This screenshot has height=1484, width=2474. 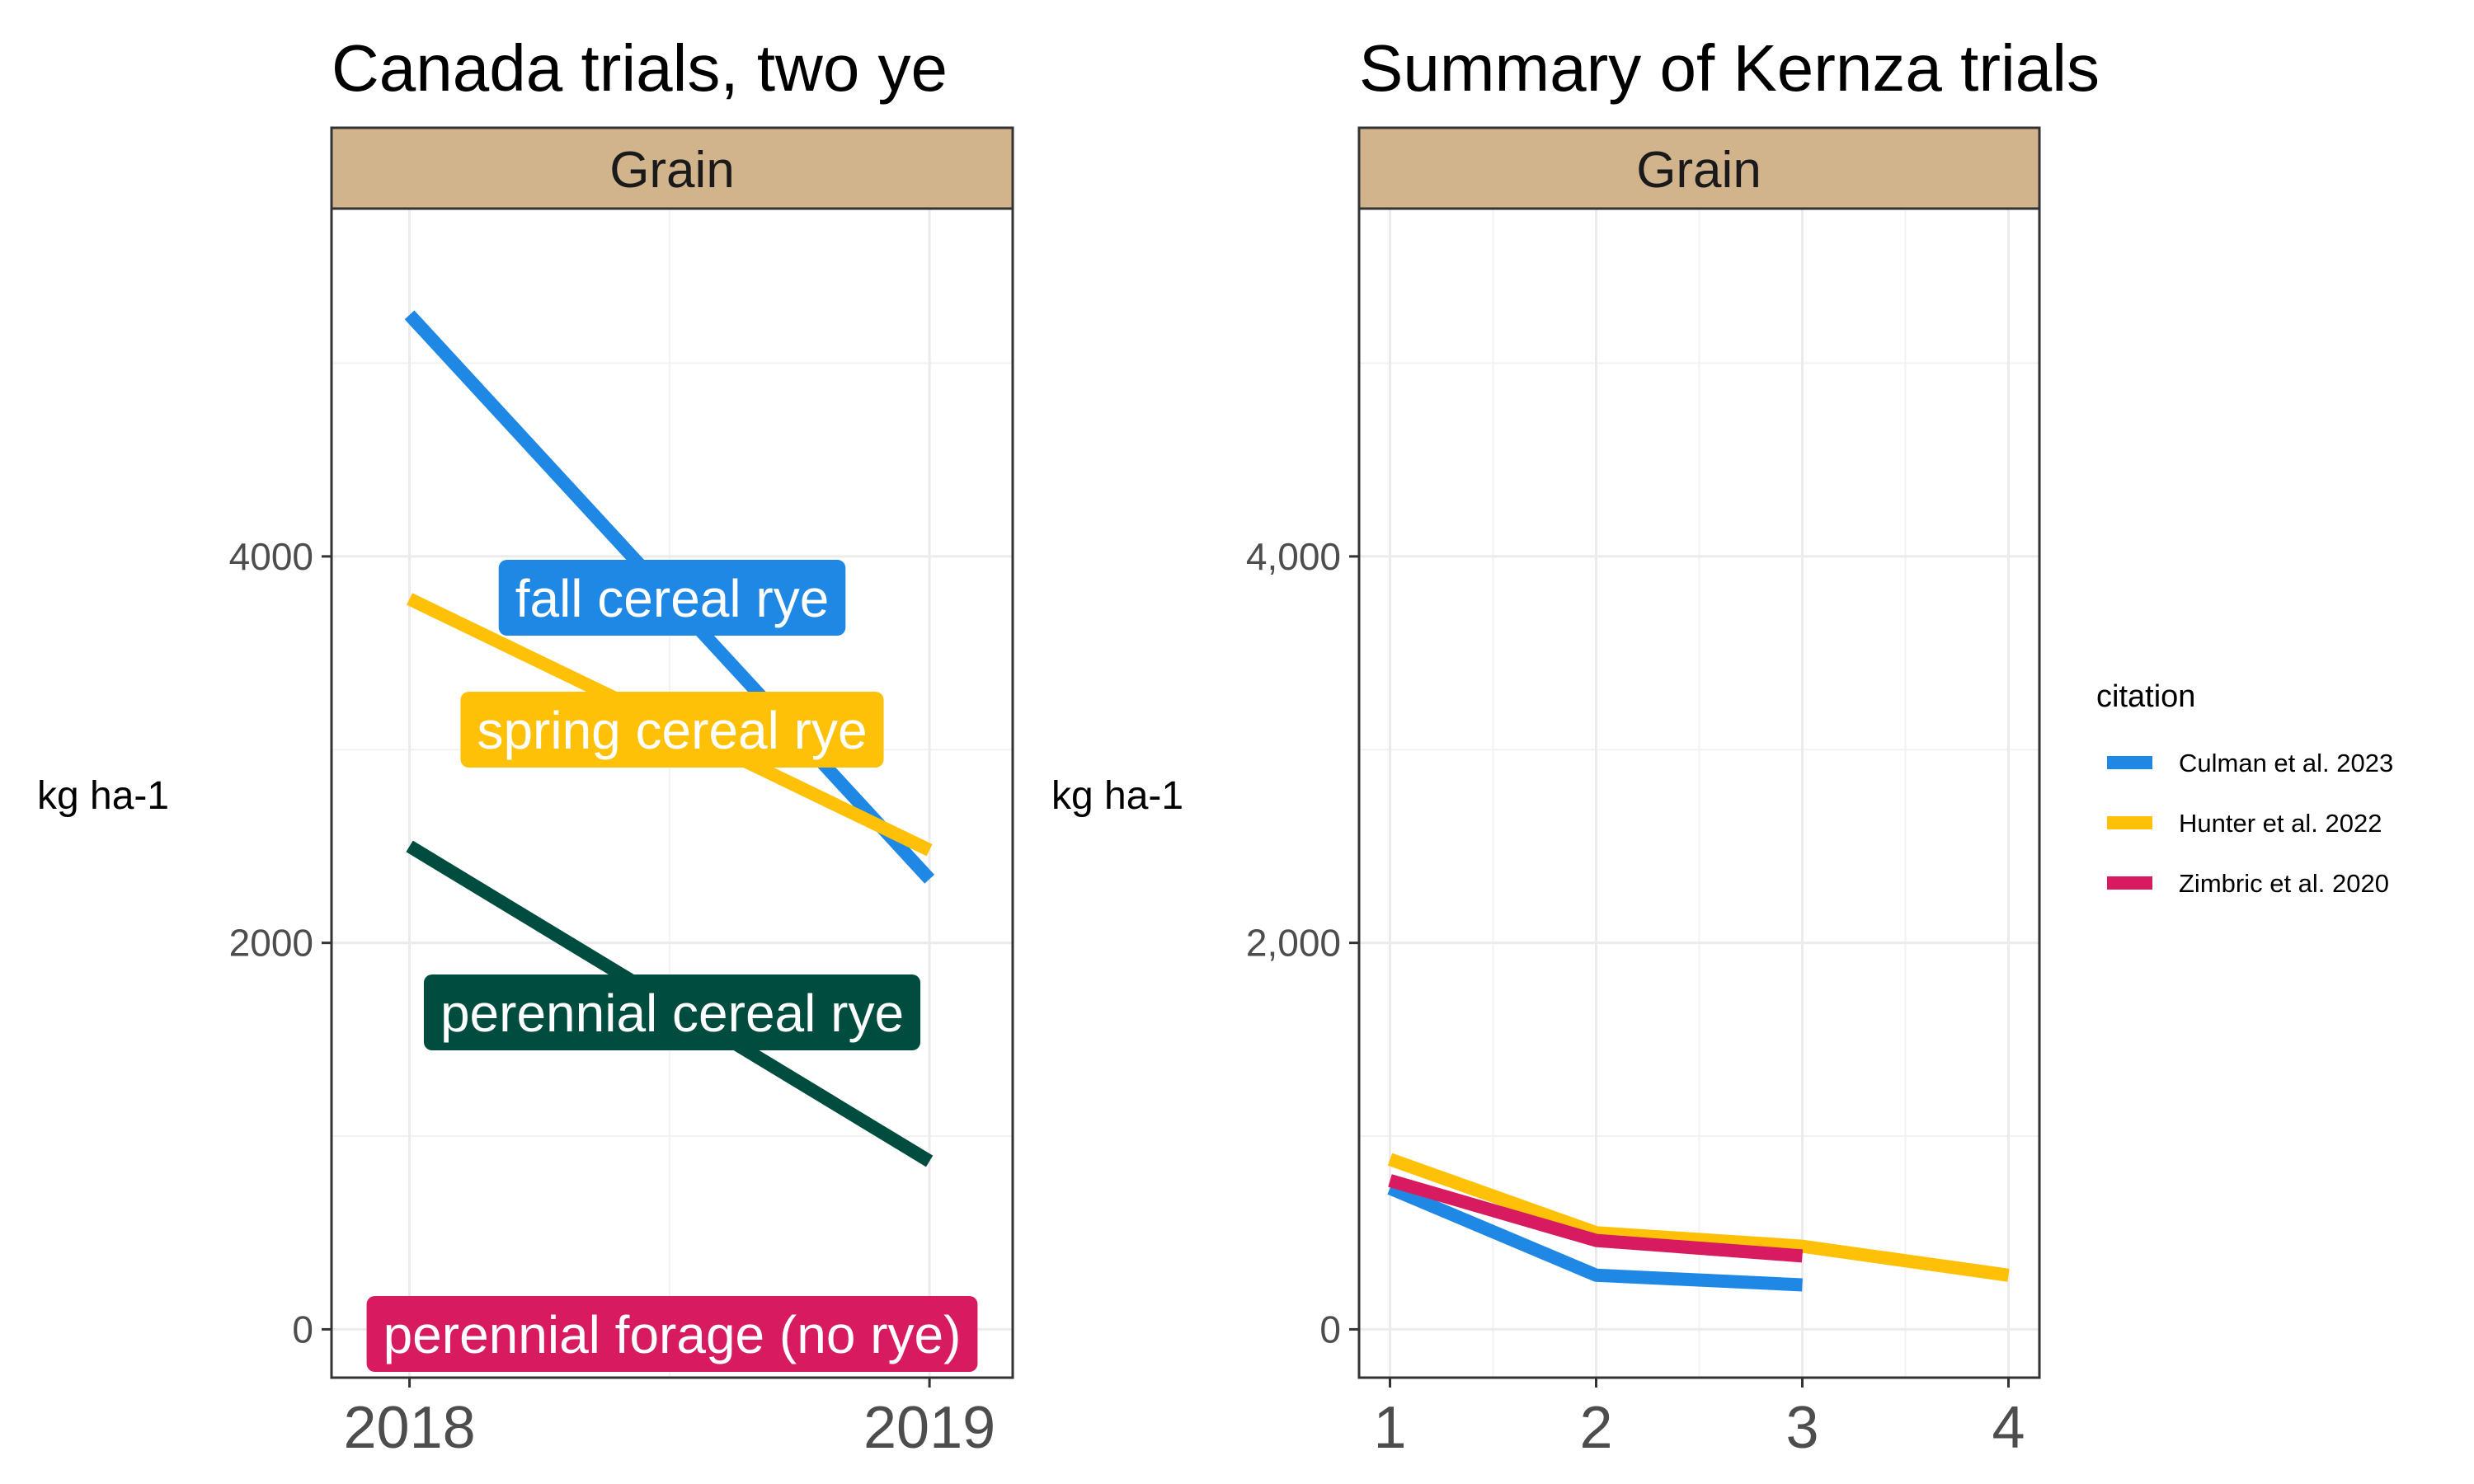 What do you see at coordinates (1729, 68) in the screenshot?
I see `chart-title-right: Summary of Kernza trials` at bounding box center [1729, 68].